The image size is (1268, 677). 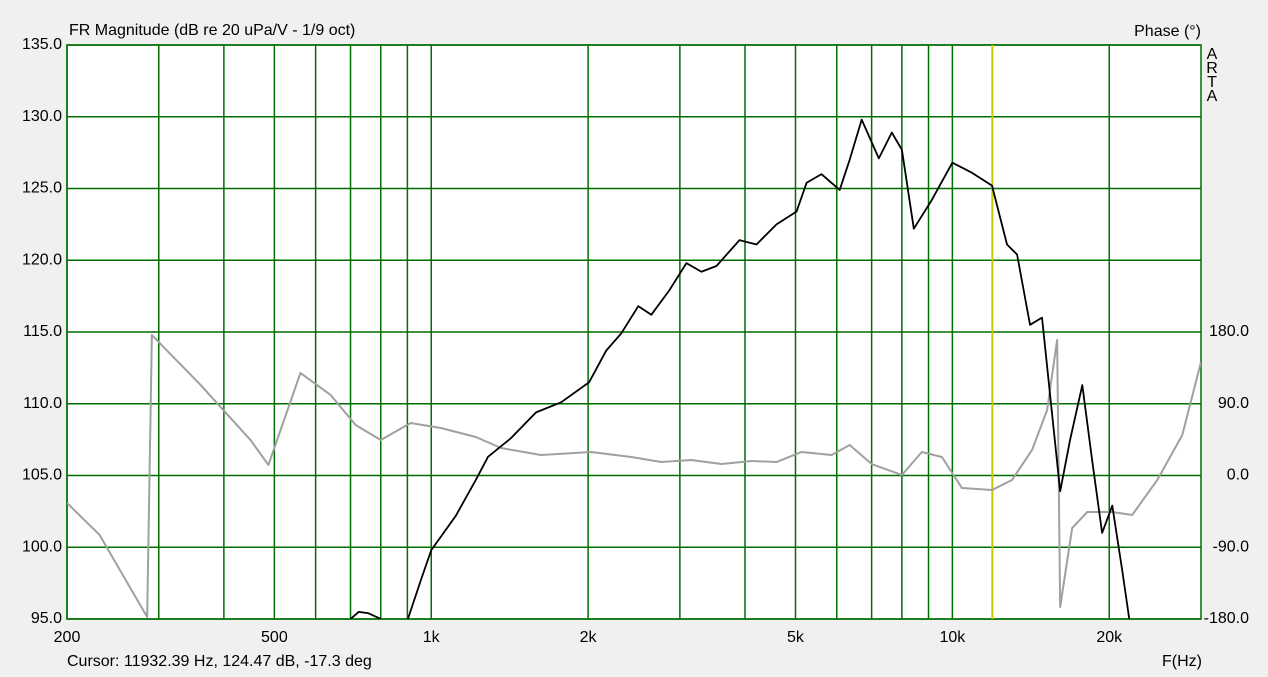 What do you see at coordinates (42, 116) in the screenshot?
I see `y-tick-label: 130.0` at bounding box center [42, 116].